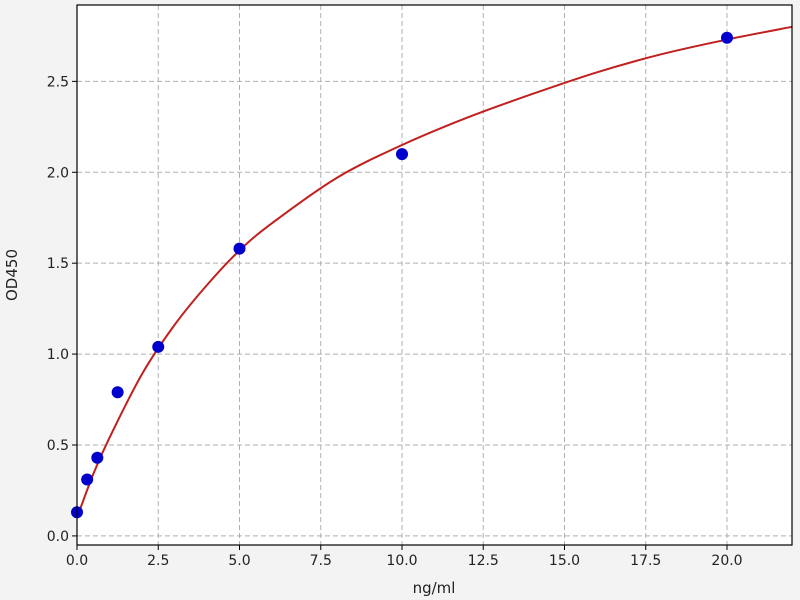  What do you see at coordinates (58, 446) in the screenshot?
I see `y-tick-label: 0.5` at bounding box center [58, 446].